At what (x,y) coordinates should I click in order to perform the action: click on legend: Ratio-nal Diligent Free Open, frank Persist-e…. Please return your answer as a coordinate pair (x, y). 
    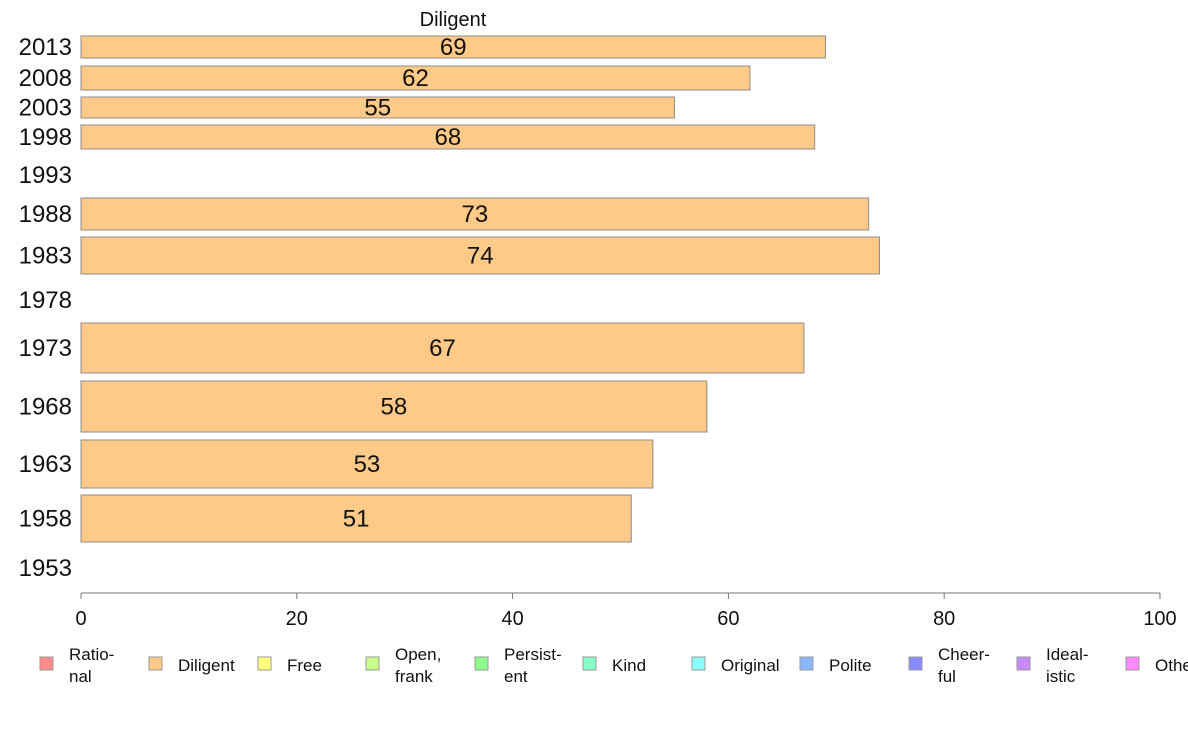
    Looking at the image, I should click on (613, 665).